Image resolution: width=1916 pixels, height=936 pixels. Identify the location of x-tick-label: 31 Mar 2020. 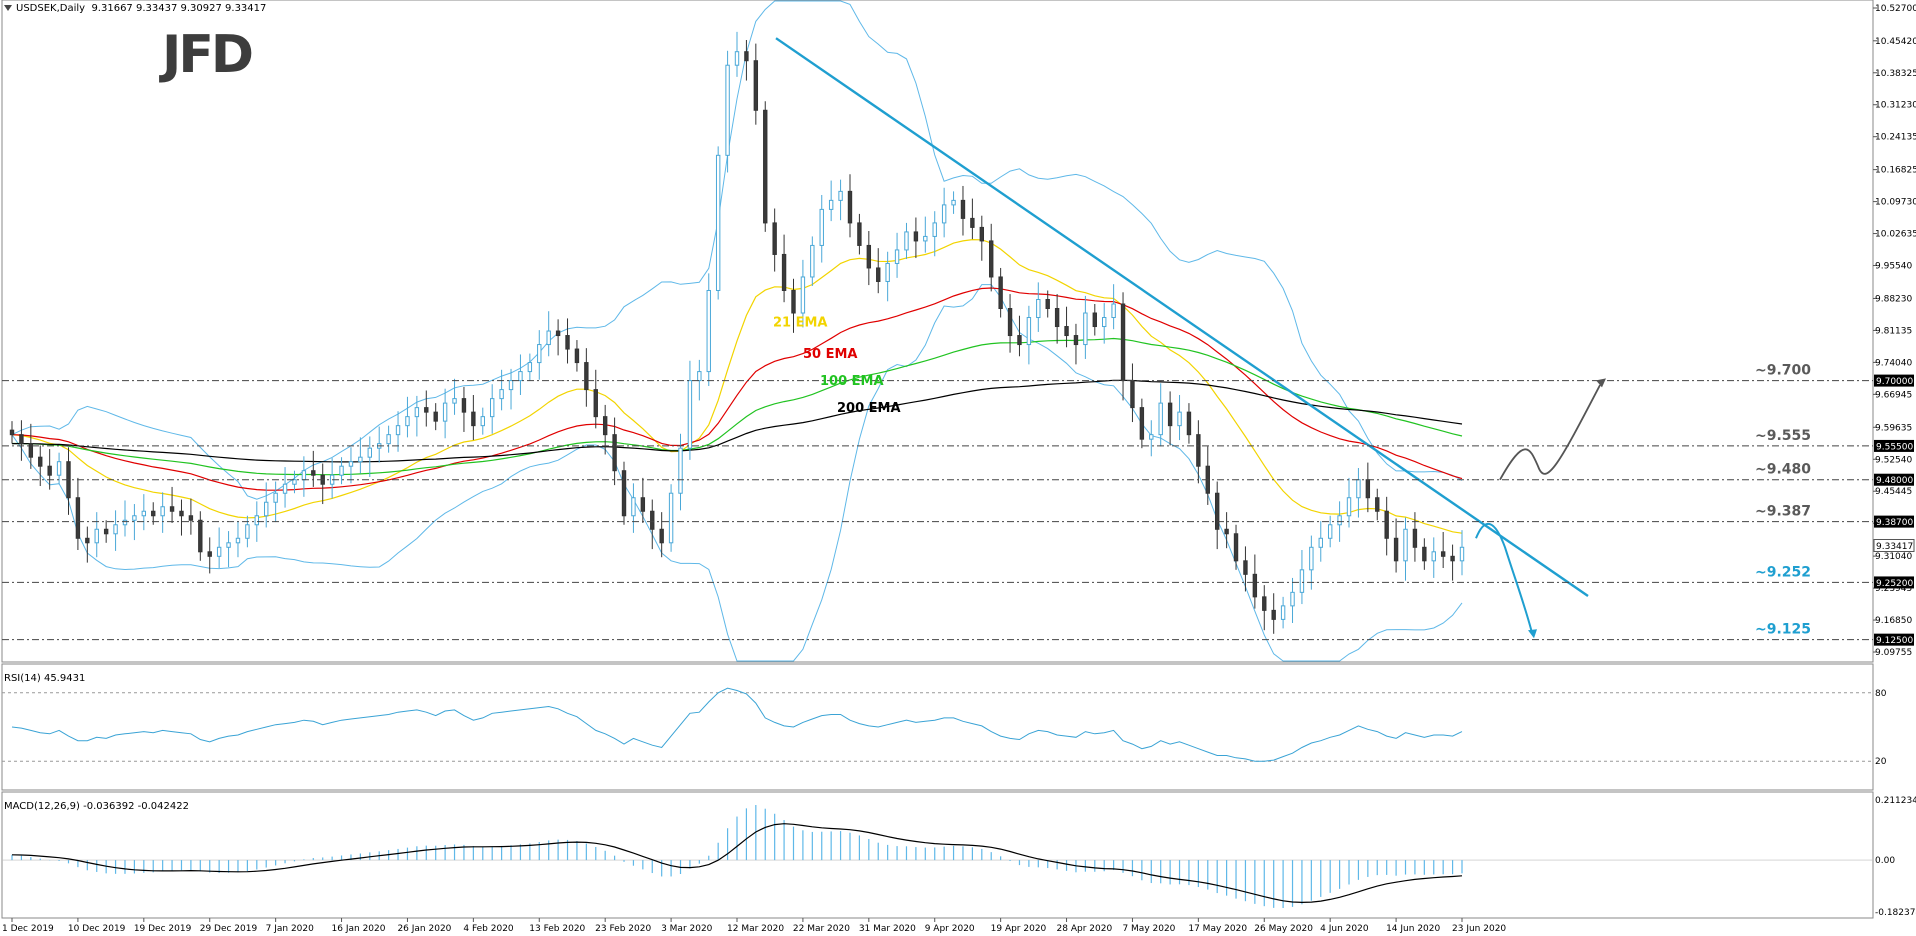
(887, 929).